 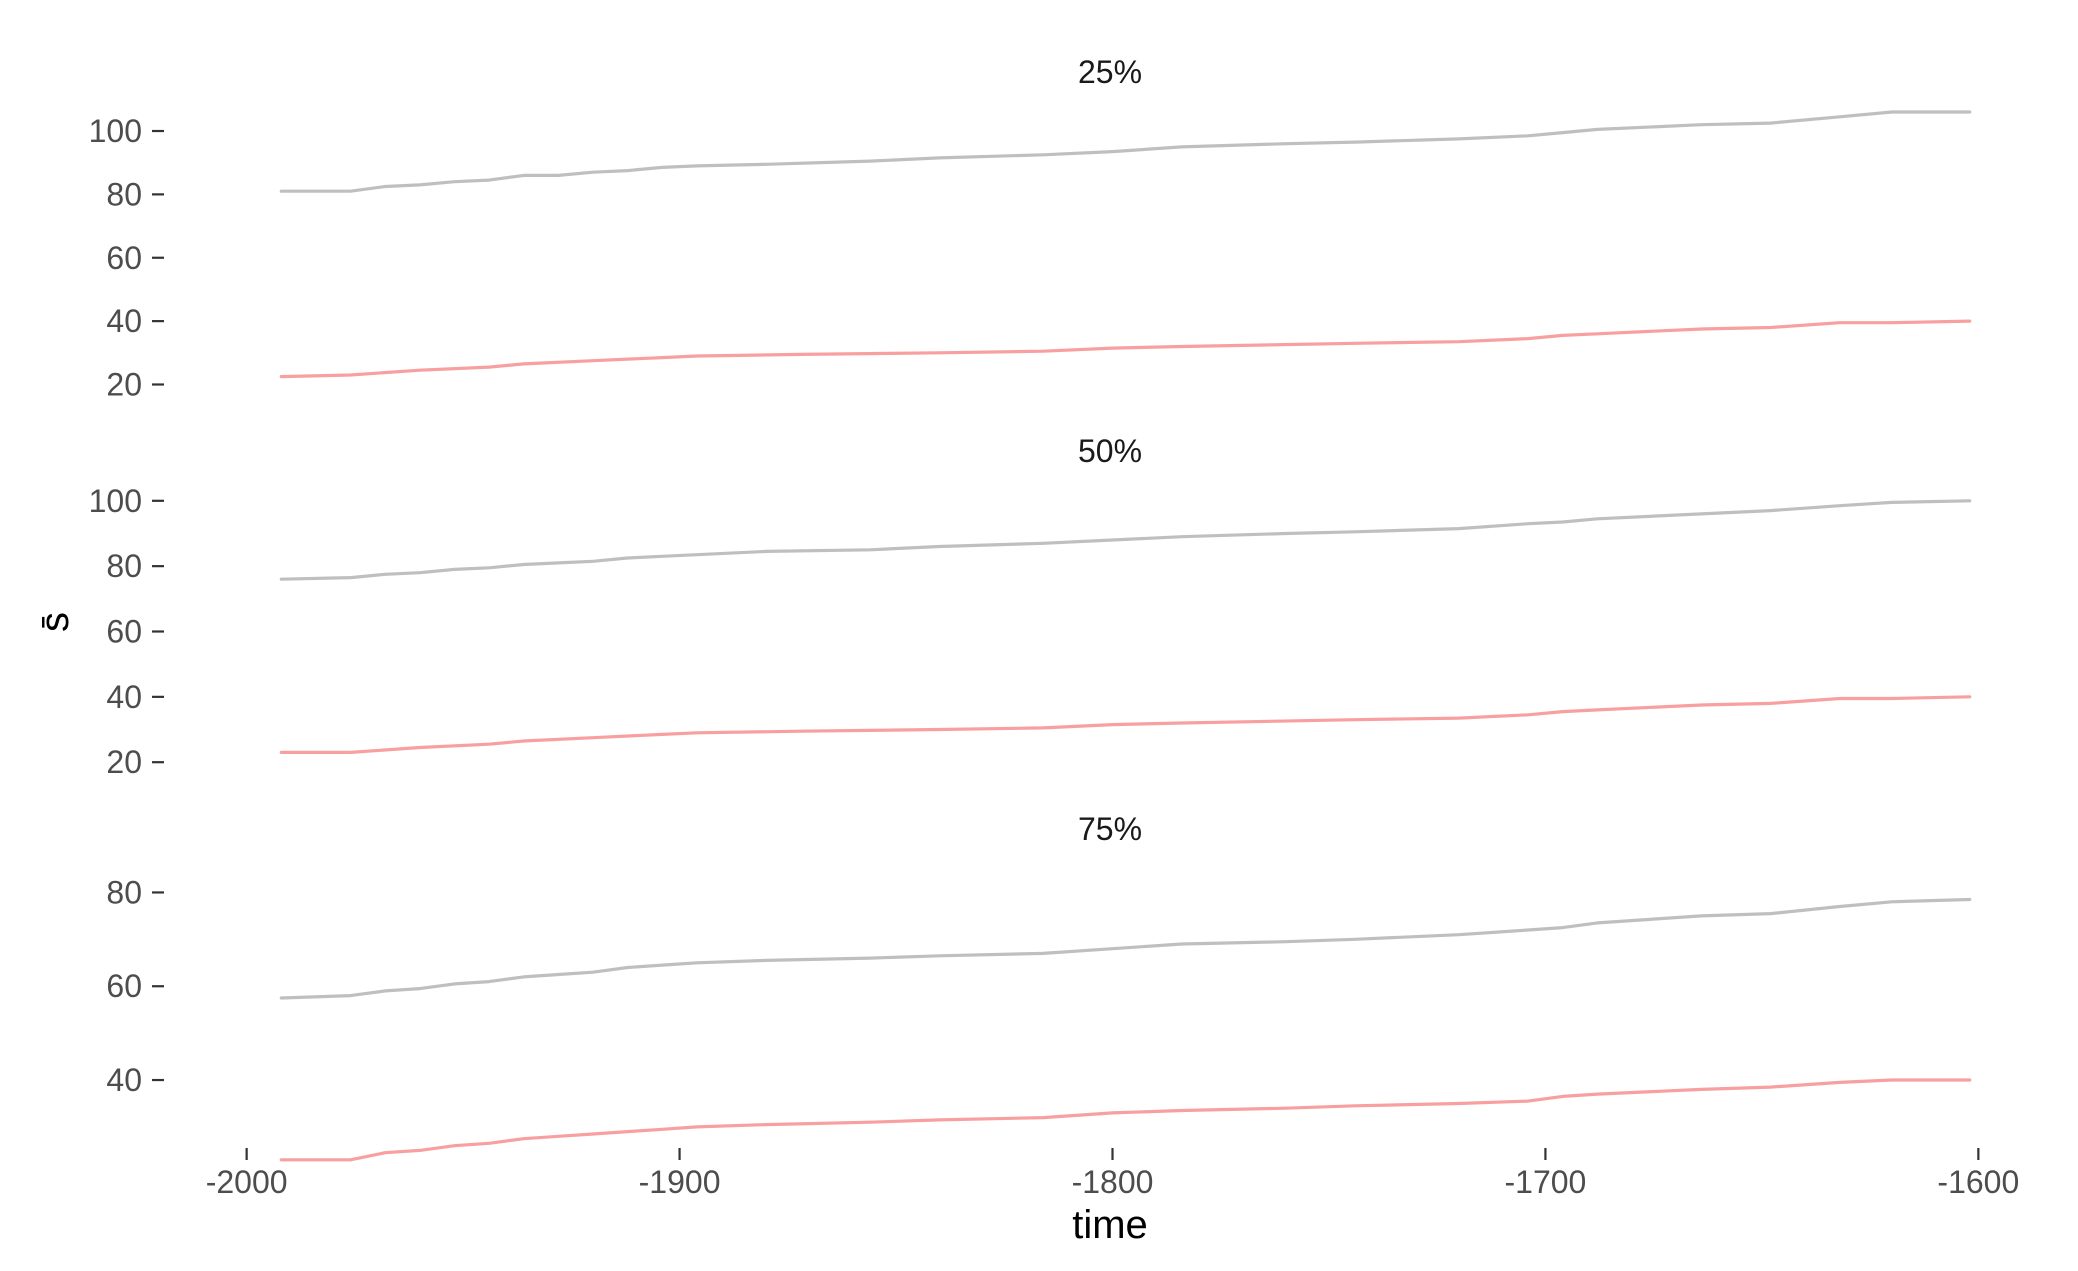 I want to click on panel-title: 50%, so click(x=1110, y=451).